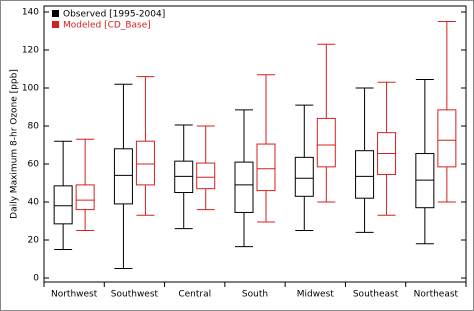 The image size is (474, 311). I want to click on y-tick-label: 40, so click(34, 203).